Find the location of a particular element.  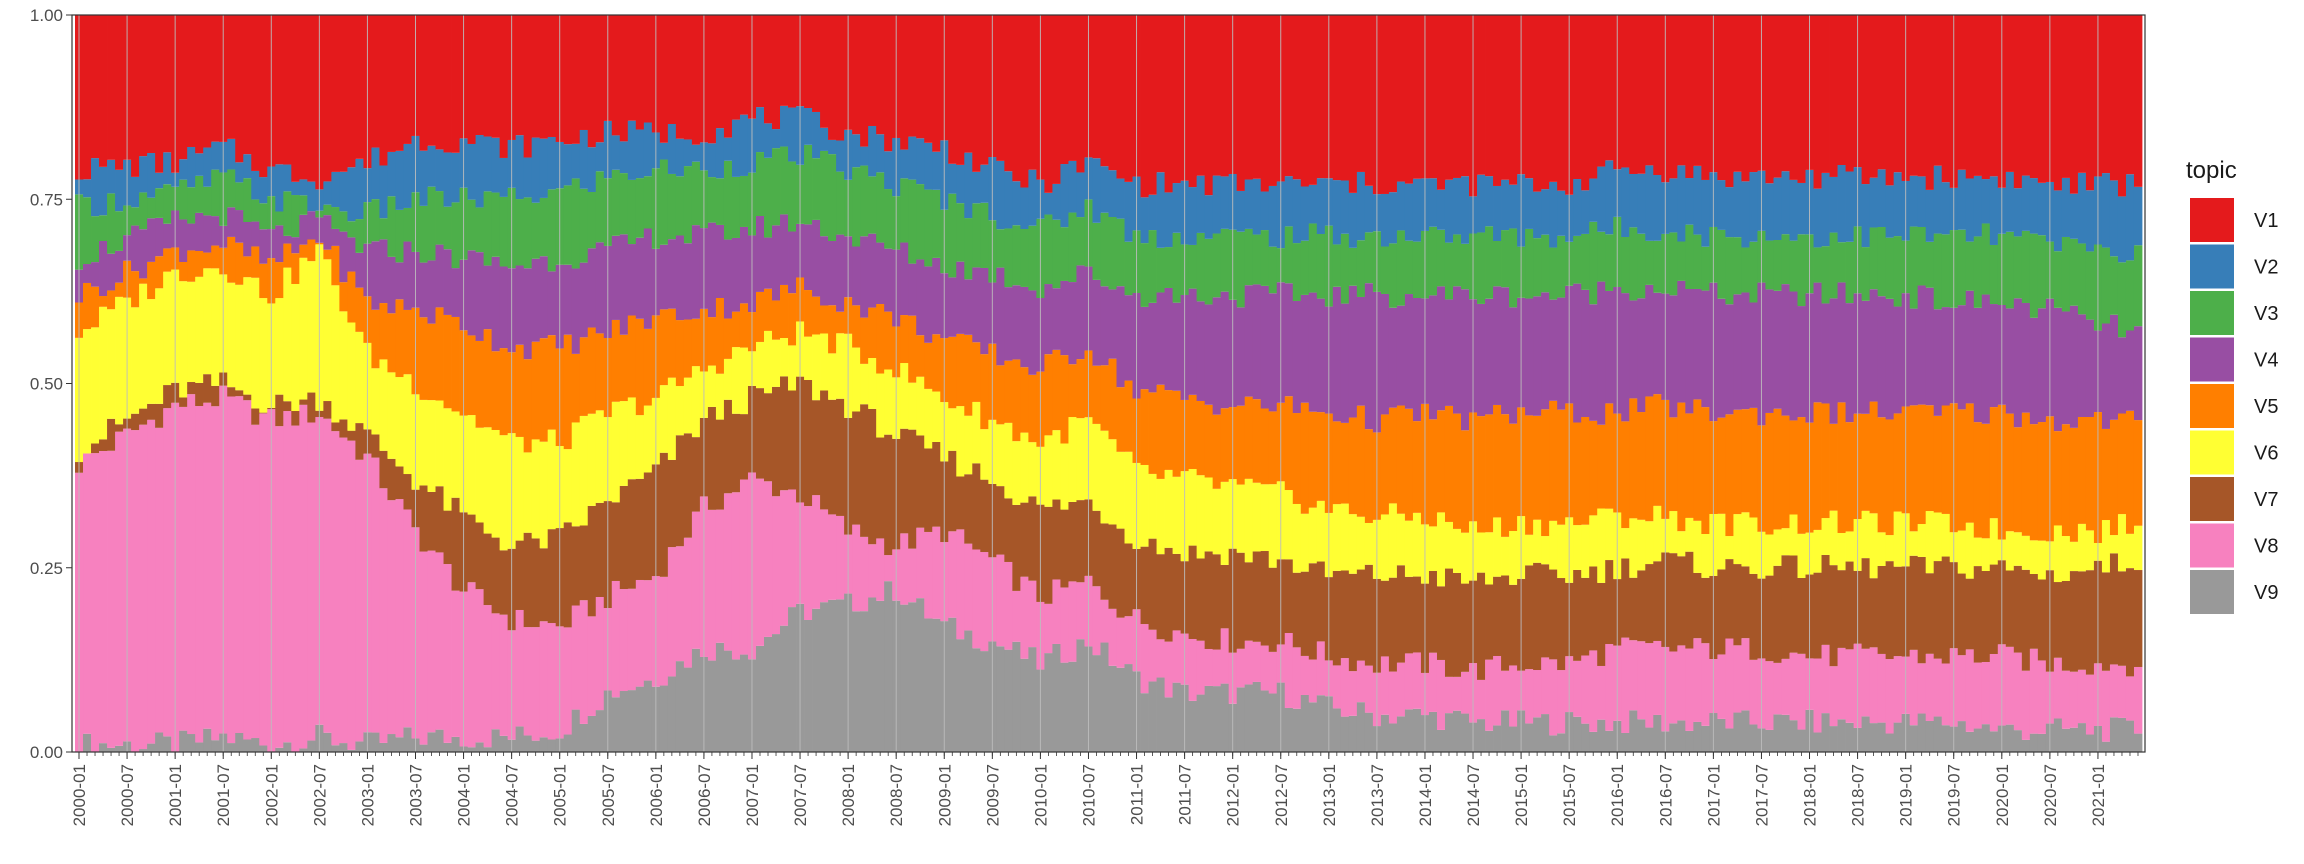

x-tick-label: 2018-07 is located at coordinates (1858, 795).